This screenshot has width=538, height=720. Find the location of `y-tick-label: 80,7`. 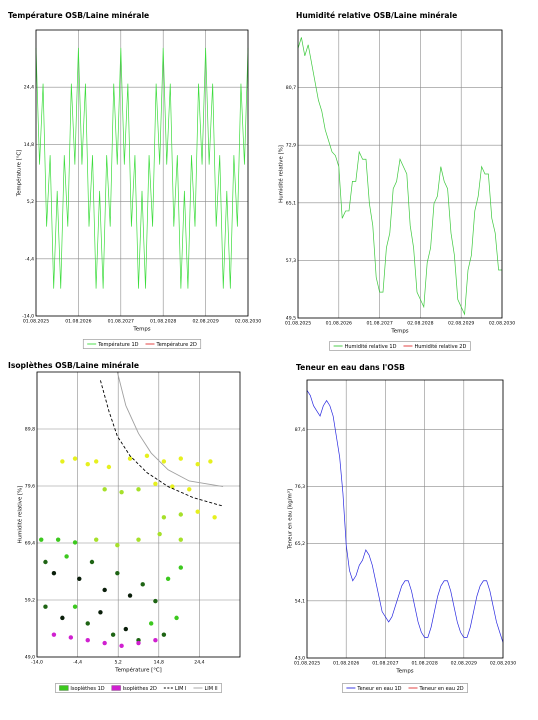

y-tick-label: 80,7 is located at coordinates (291, 88).